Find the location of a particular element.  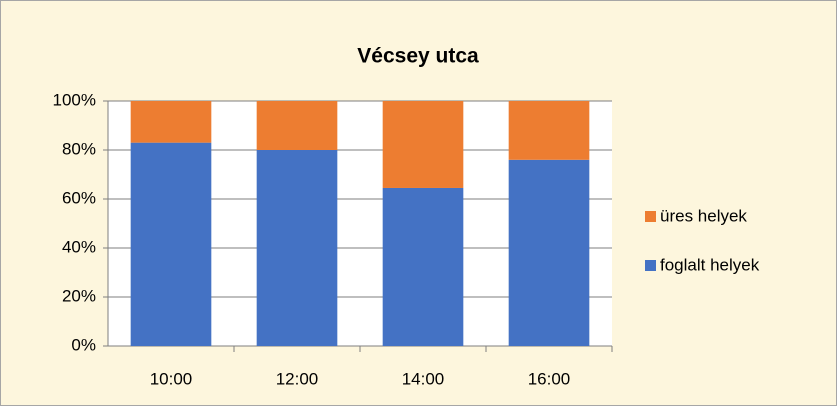

x-tick-label: 10:00 is located at coordinates (171, 378).